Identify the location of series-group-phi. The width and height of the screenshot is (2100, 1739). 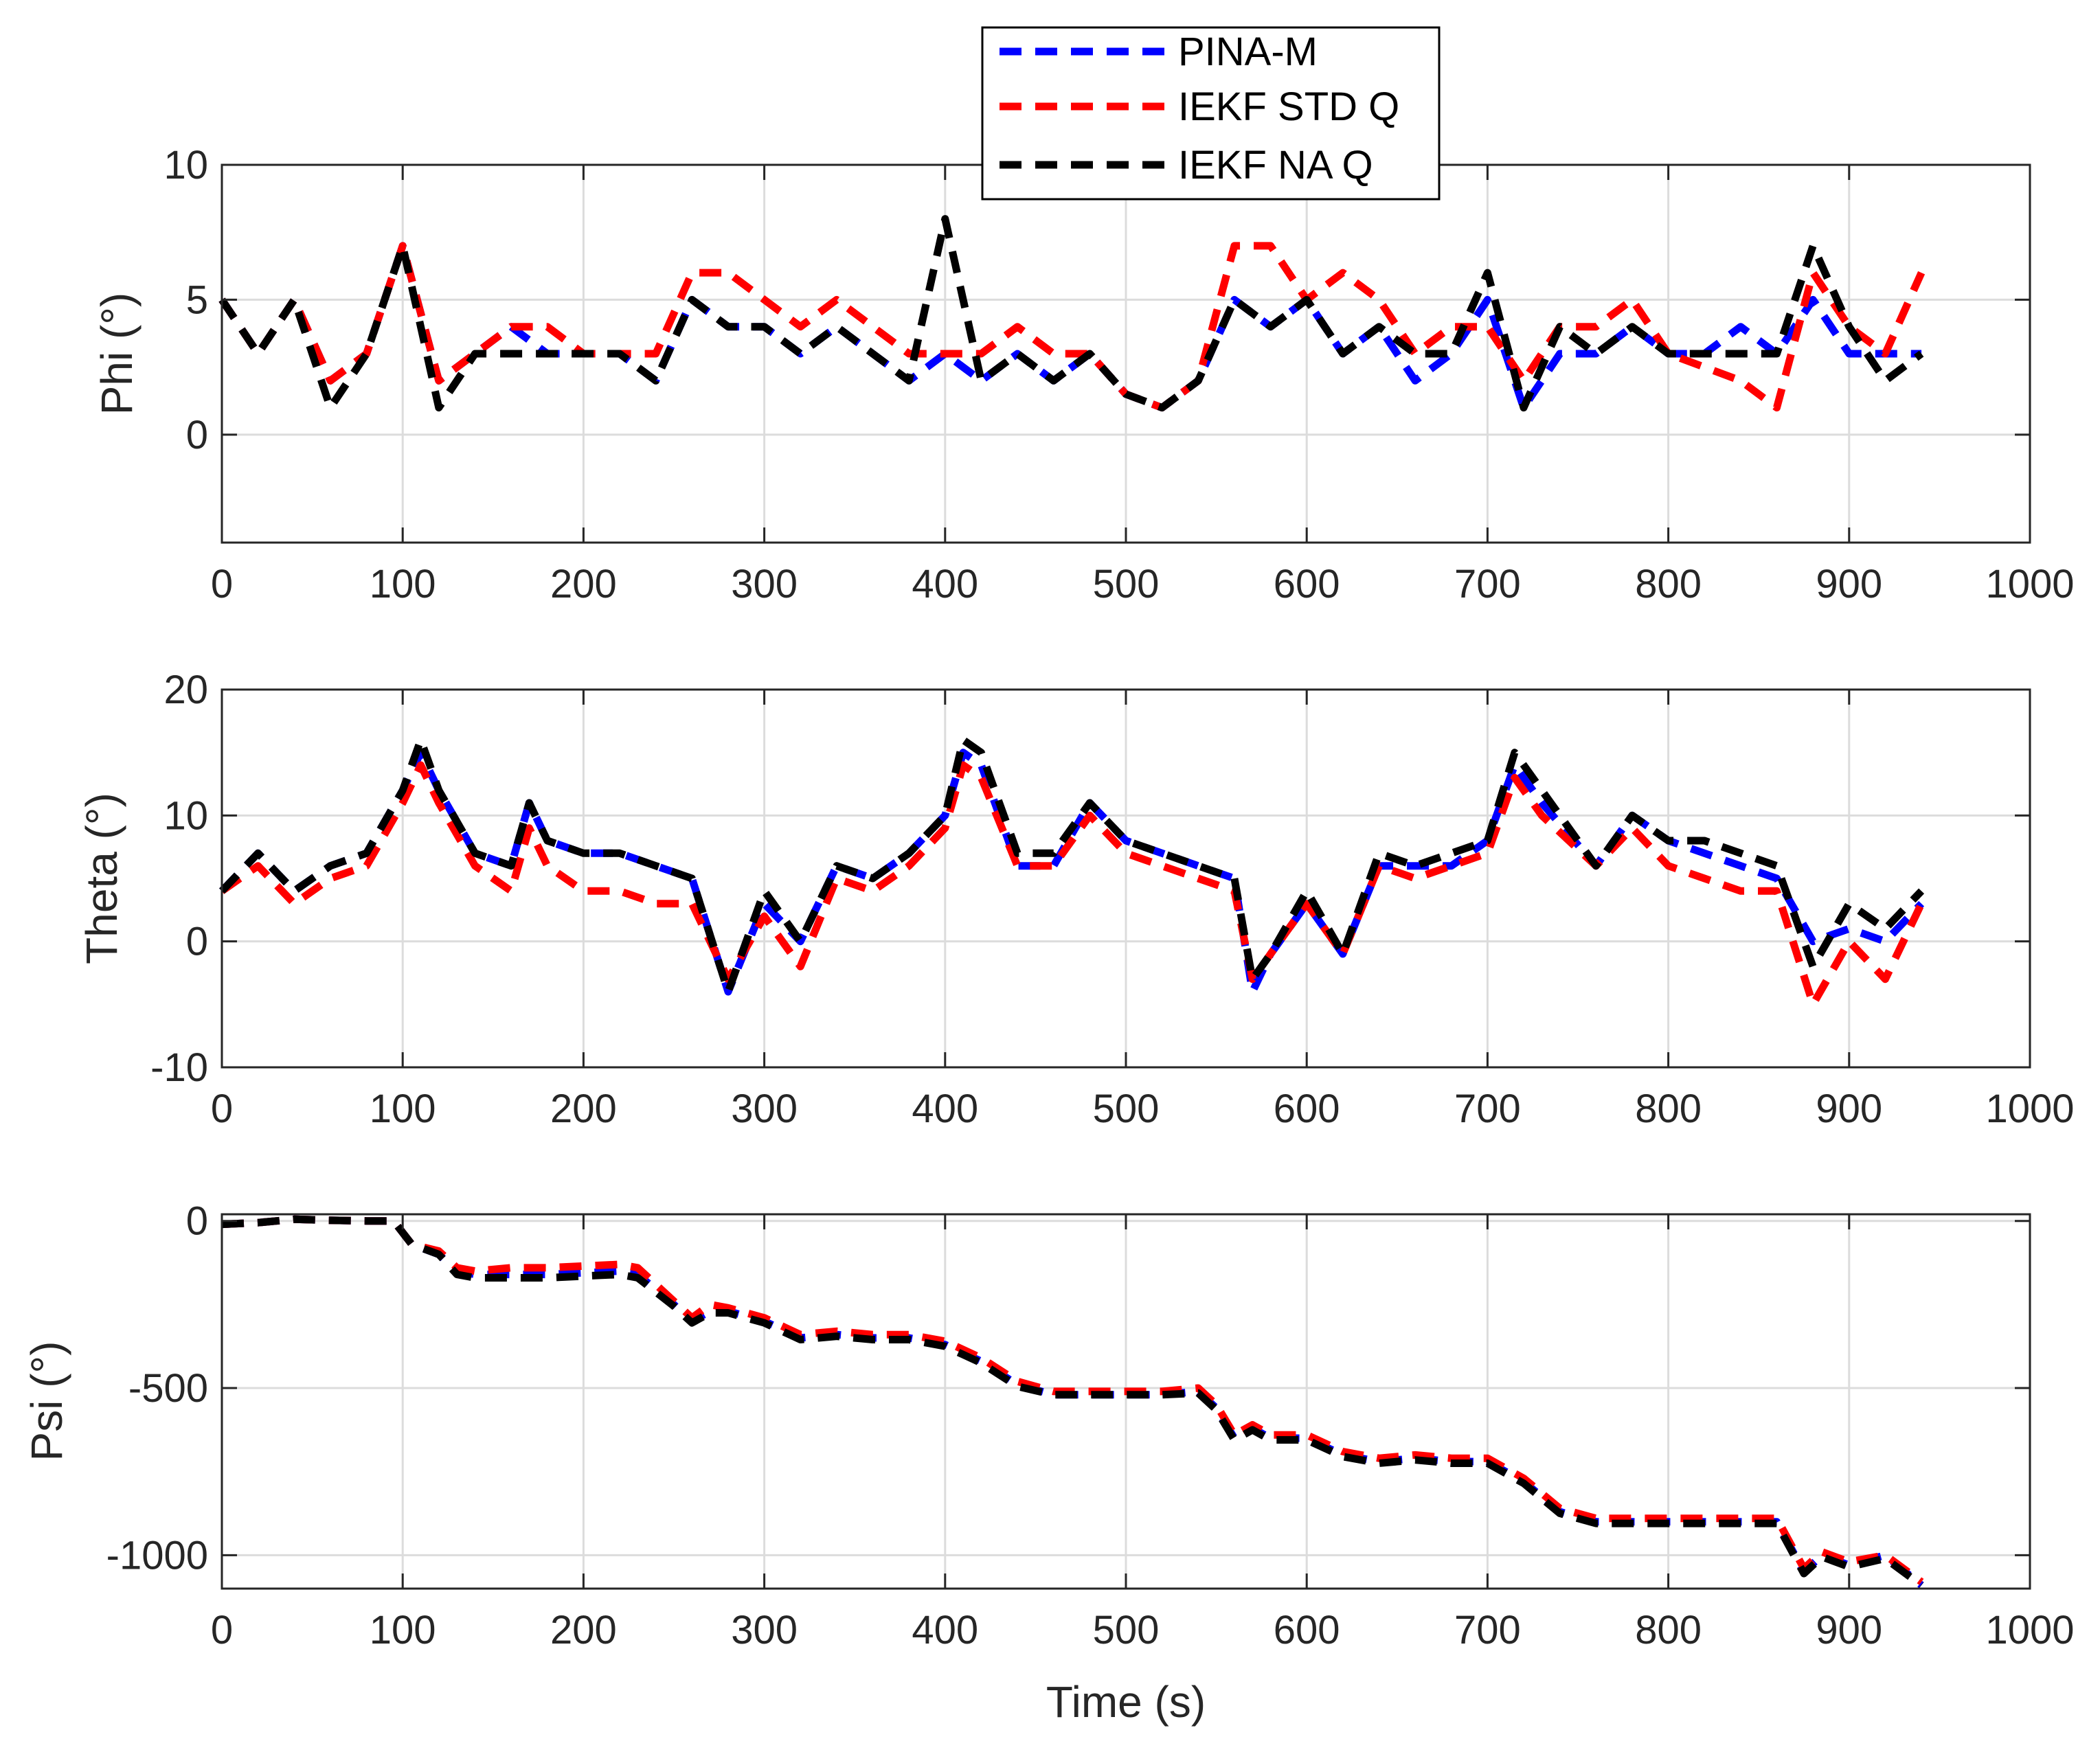
(1072, 313).